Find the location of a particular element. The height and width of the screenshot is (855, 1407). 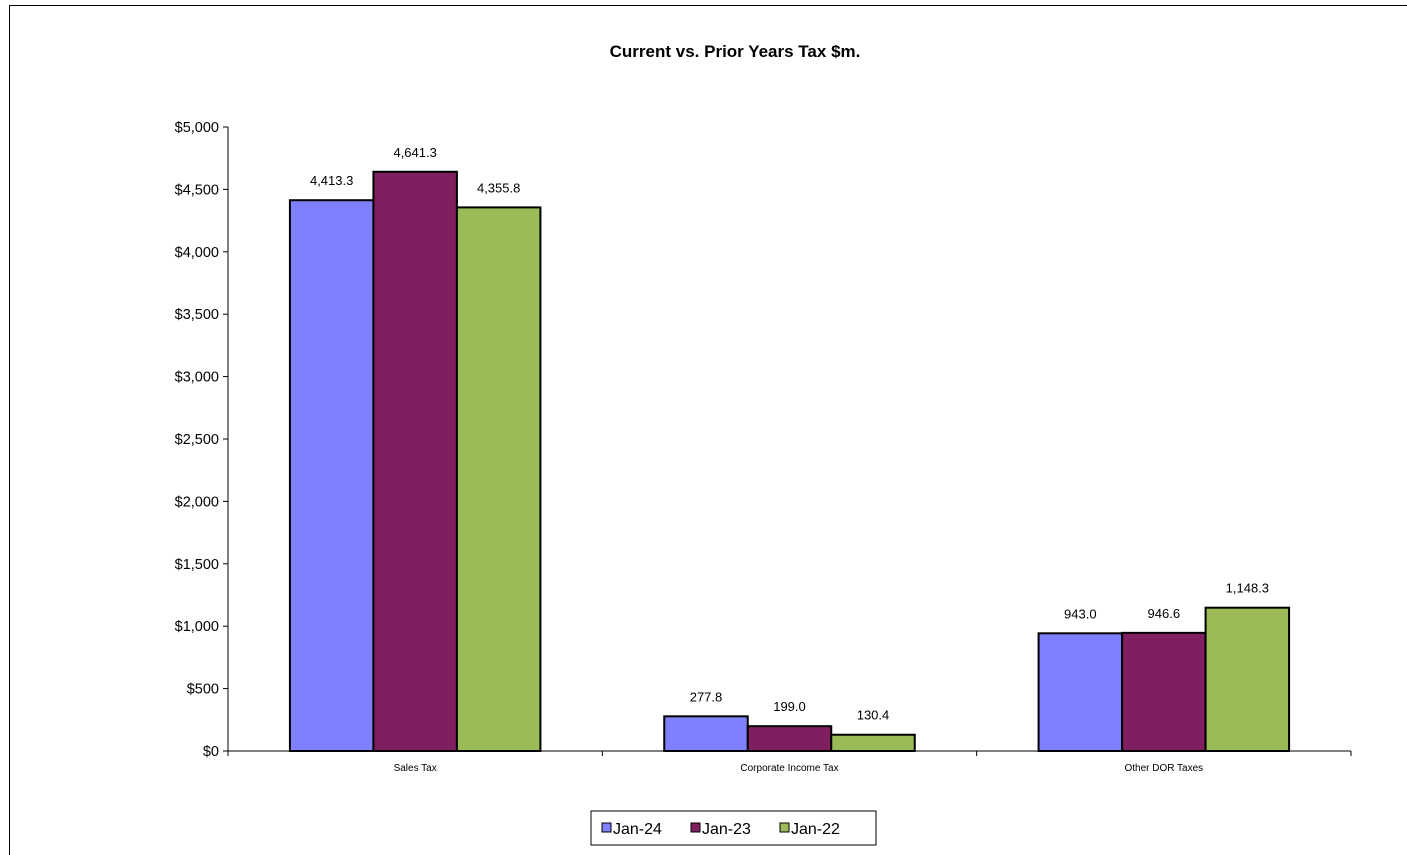

legend-label: Jan-23 is located at coordinates (726, 829).